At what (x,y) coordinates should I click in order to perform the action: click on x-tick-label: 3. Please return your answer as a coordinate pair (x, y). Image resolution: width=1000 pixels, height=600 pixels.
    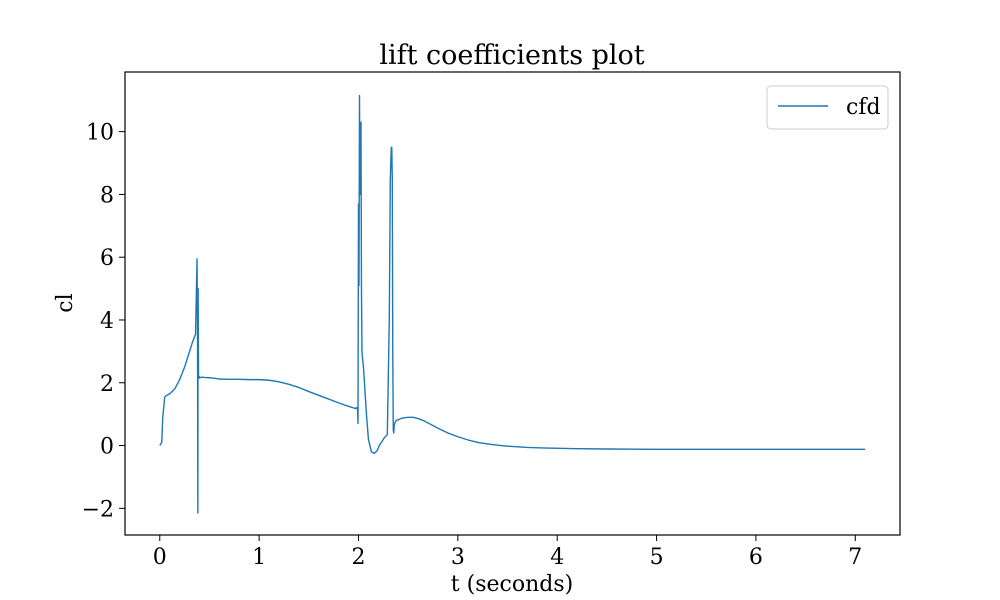
    Looking at the image, I should click on (458, 557).